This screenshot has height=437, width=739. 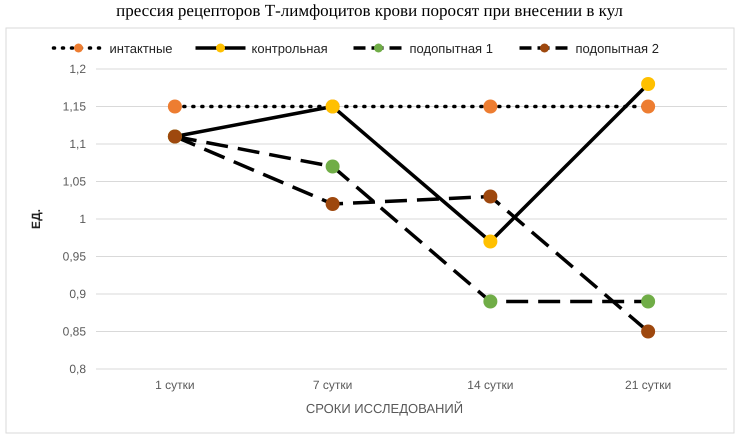 What do you see at coordinates (617, 48) in the screenshot?
I see `legend-label: подопытная 2` at bounding box center [617, 48].